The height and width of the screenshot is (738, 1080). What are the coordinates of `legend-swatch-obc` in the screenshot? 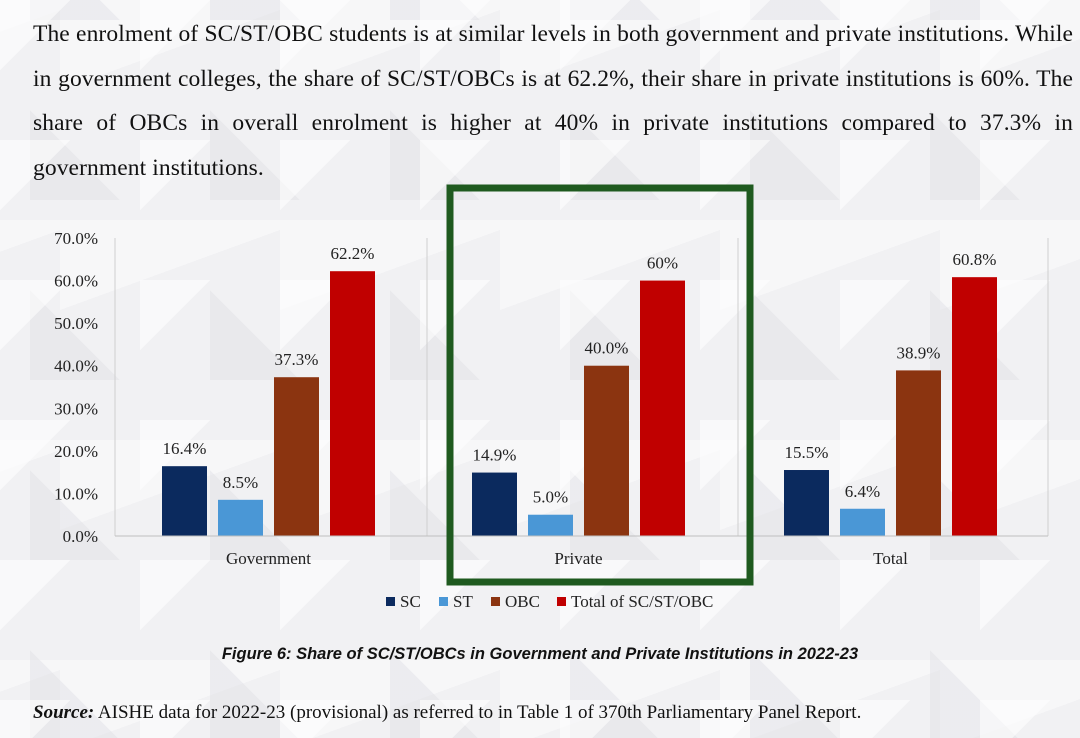 It's located at (495, 601).